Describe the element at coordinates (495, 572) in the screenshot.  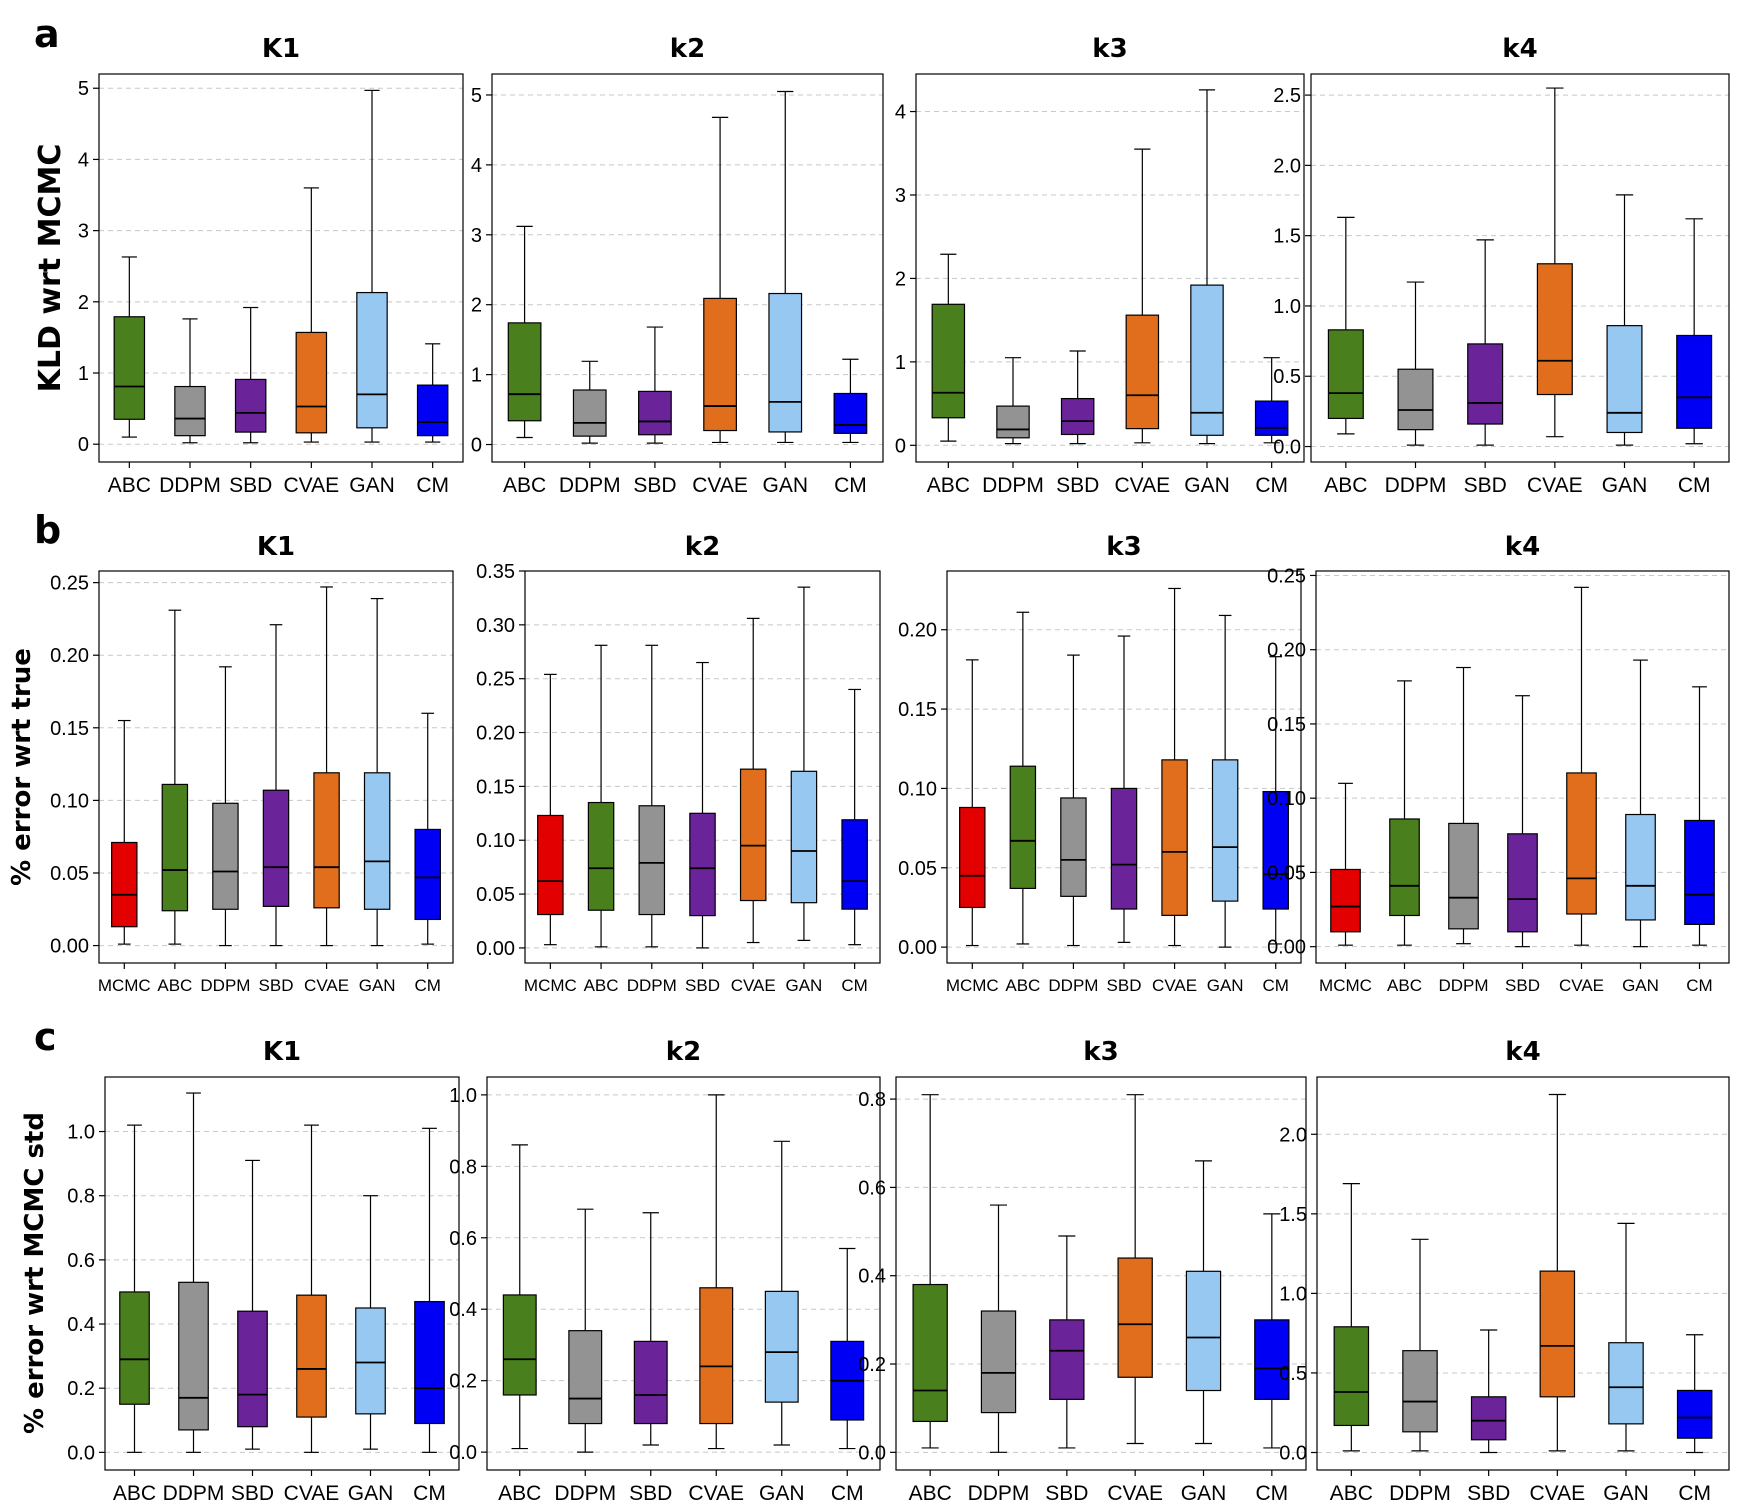
I see `y-tick-label: 0.35` at that location.